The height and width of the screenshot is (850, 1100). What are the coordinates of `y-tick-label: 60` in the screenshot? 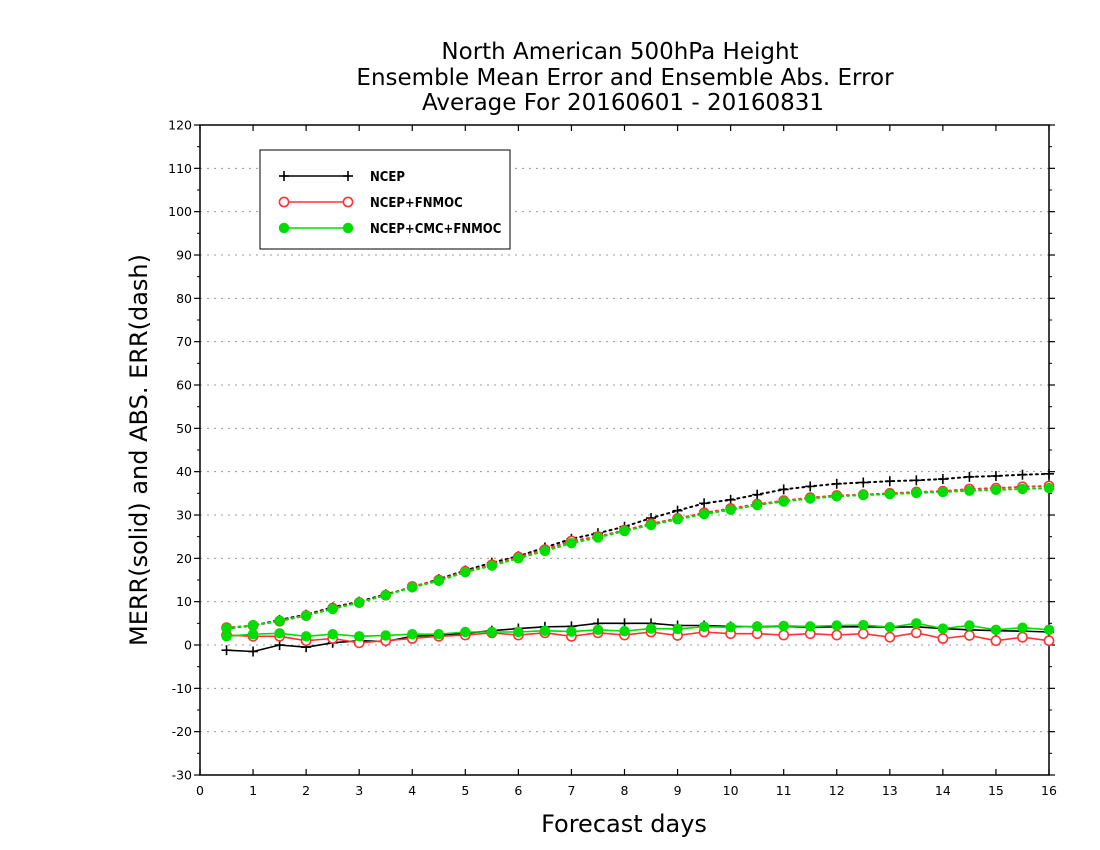 It's located at (184, 385).